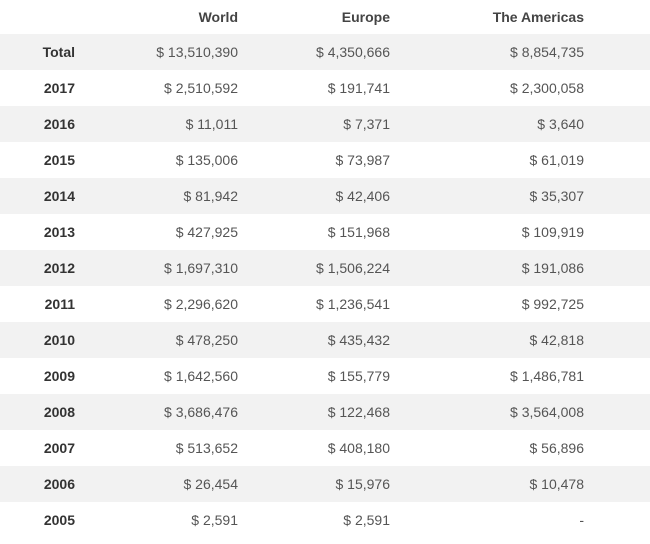 The width and height of the screenshot is (650, 544). Describe the element at coordinates (211, 196) in the screenshot. I see `cell-world: $ 81,942` at that location.